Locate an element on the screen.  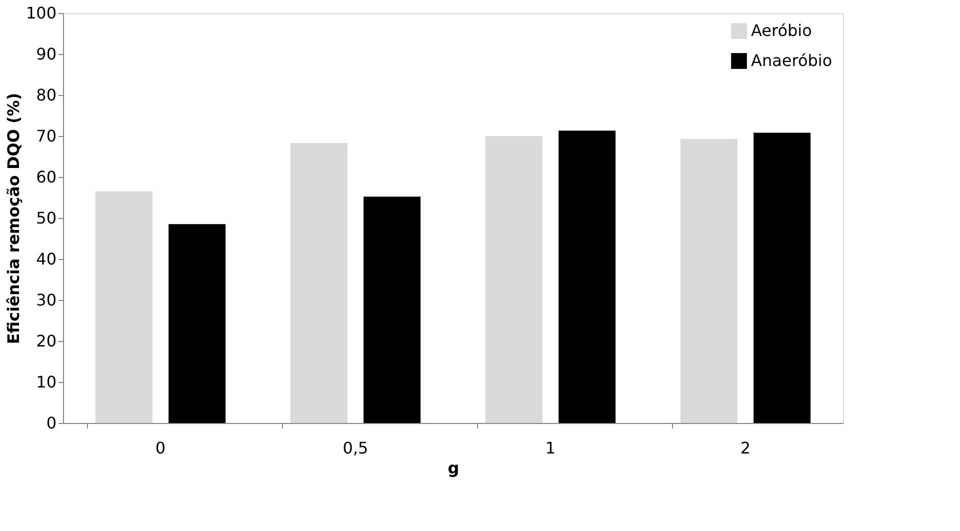
y-axis-title: Eficiência remoção DQO (%) is located at coordinates (13, 218).